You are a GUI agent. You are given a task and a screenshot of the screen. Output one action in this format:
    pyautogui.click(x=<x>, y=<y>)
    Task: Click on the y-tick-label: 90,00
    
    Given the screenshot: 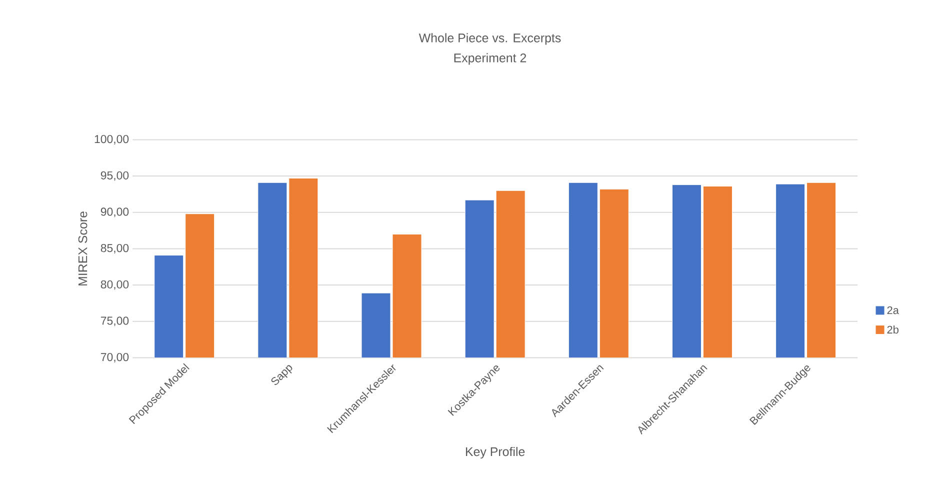 What is the action you would take?
    pyautogui.click(x=114, y=213)
    